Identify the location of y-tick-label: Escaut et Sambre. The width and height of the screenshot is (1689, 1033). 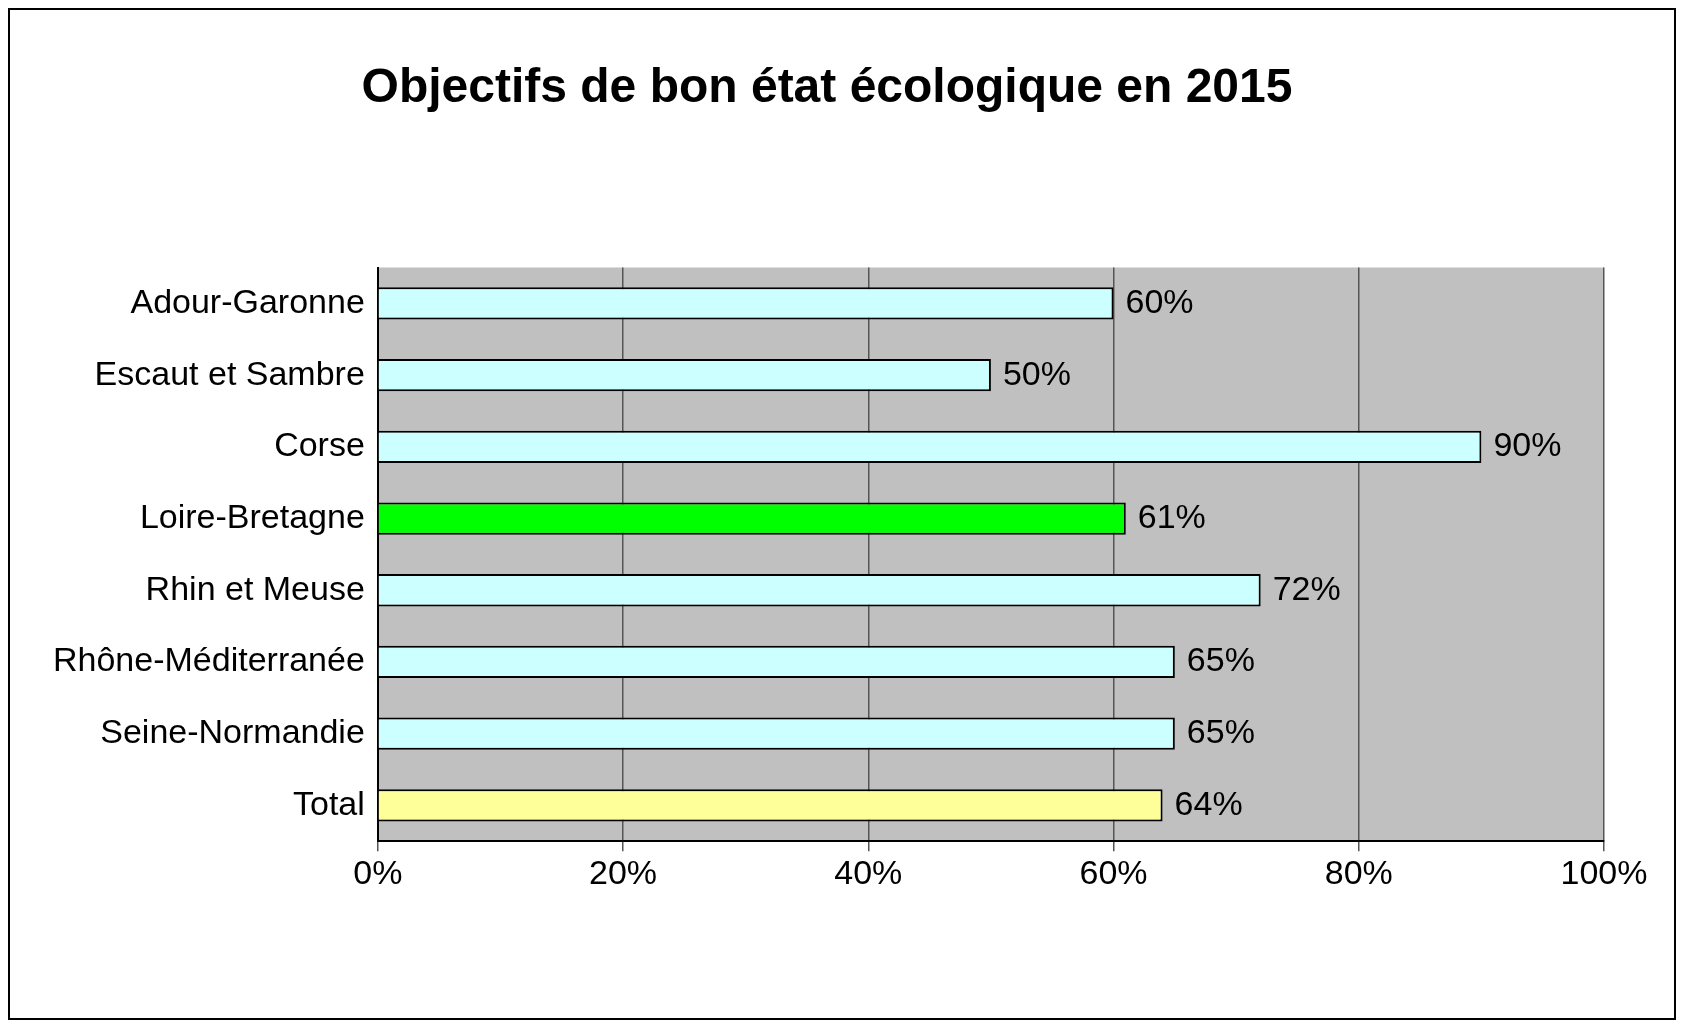
(229, 372).